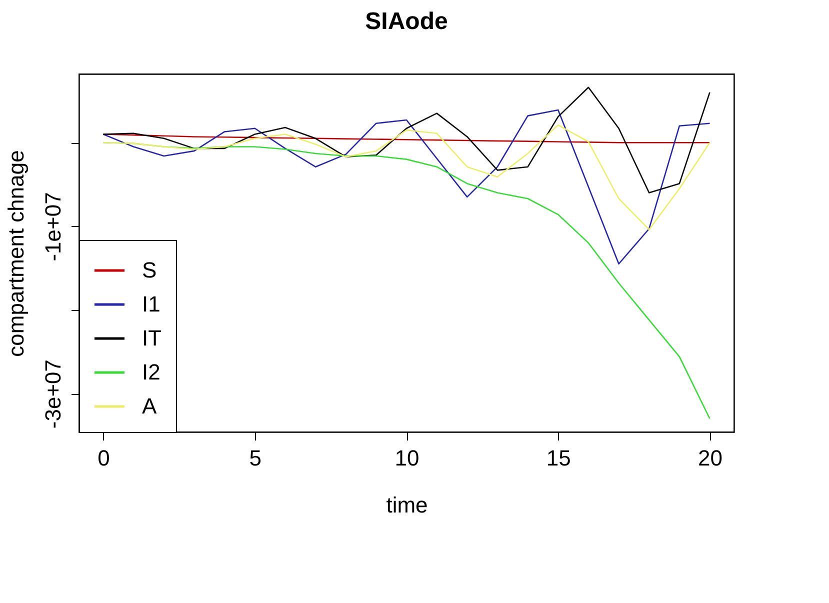 The width and height of the screenshot is (829, 603). Describe the element at coordinates (16, 253) in the screenshot. I see `y-axis-title: compartment chnage` at that location.